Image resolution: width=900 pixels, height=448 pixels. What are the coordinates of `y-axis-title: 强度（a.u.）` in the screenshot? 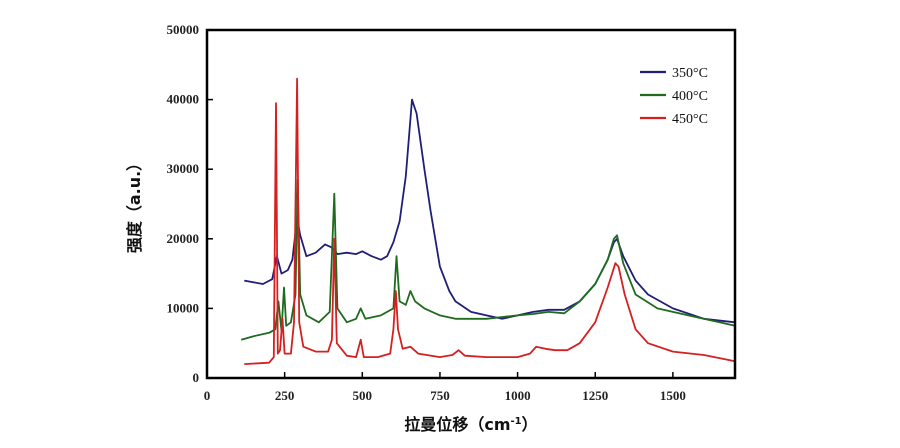 It's located at (134, 204).